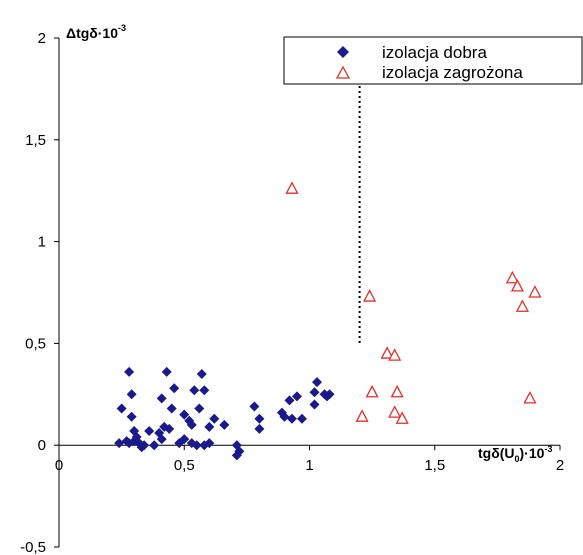  I want to click on legend: izolacja dobra izolacja zagrożona, so click(433, 60).